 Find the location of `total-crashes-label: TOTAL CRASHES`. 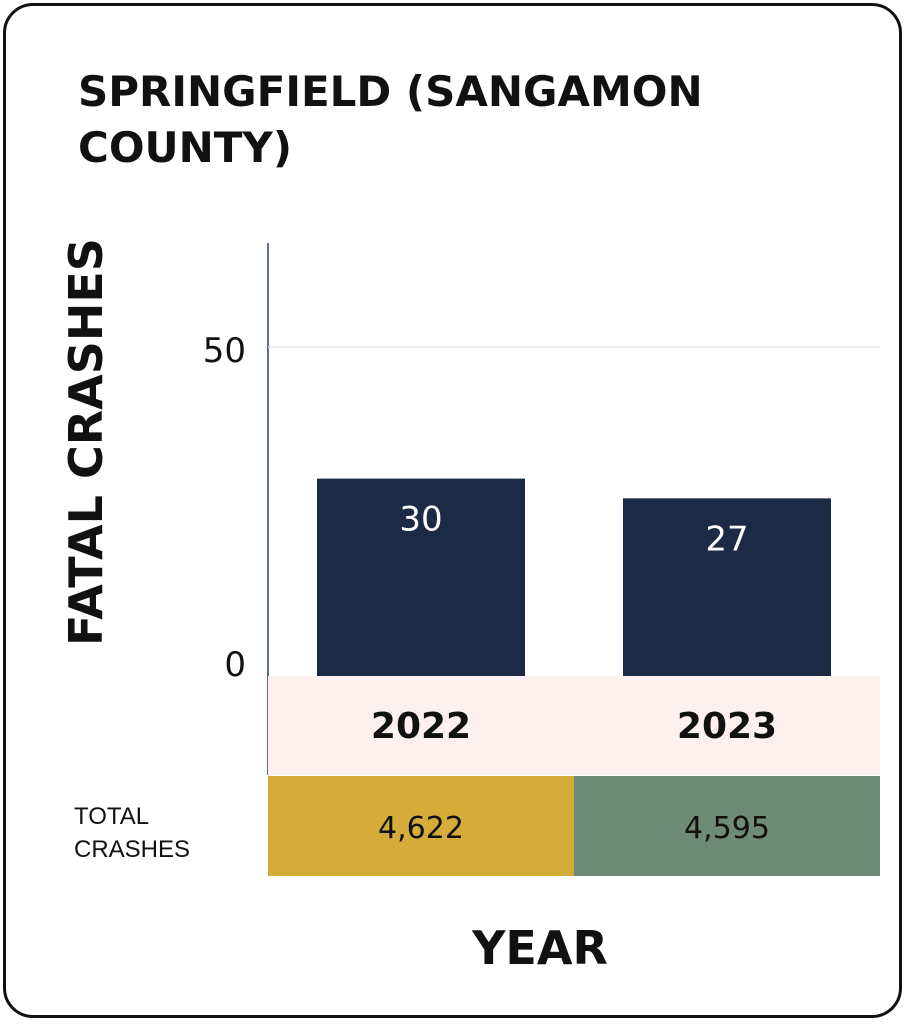

total-crashes-label: TOTAL CRASHES is located at coordinates (164, 833).